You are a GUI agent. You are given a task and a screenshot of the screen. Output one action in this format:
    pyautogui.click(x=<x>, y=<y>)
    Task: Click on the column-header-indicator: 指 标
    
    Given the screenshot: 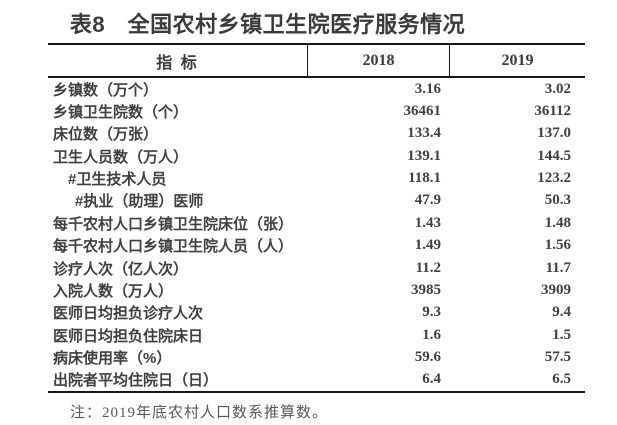 What is the action you would take?
    pyautogui.click(x=177, y=63)
    